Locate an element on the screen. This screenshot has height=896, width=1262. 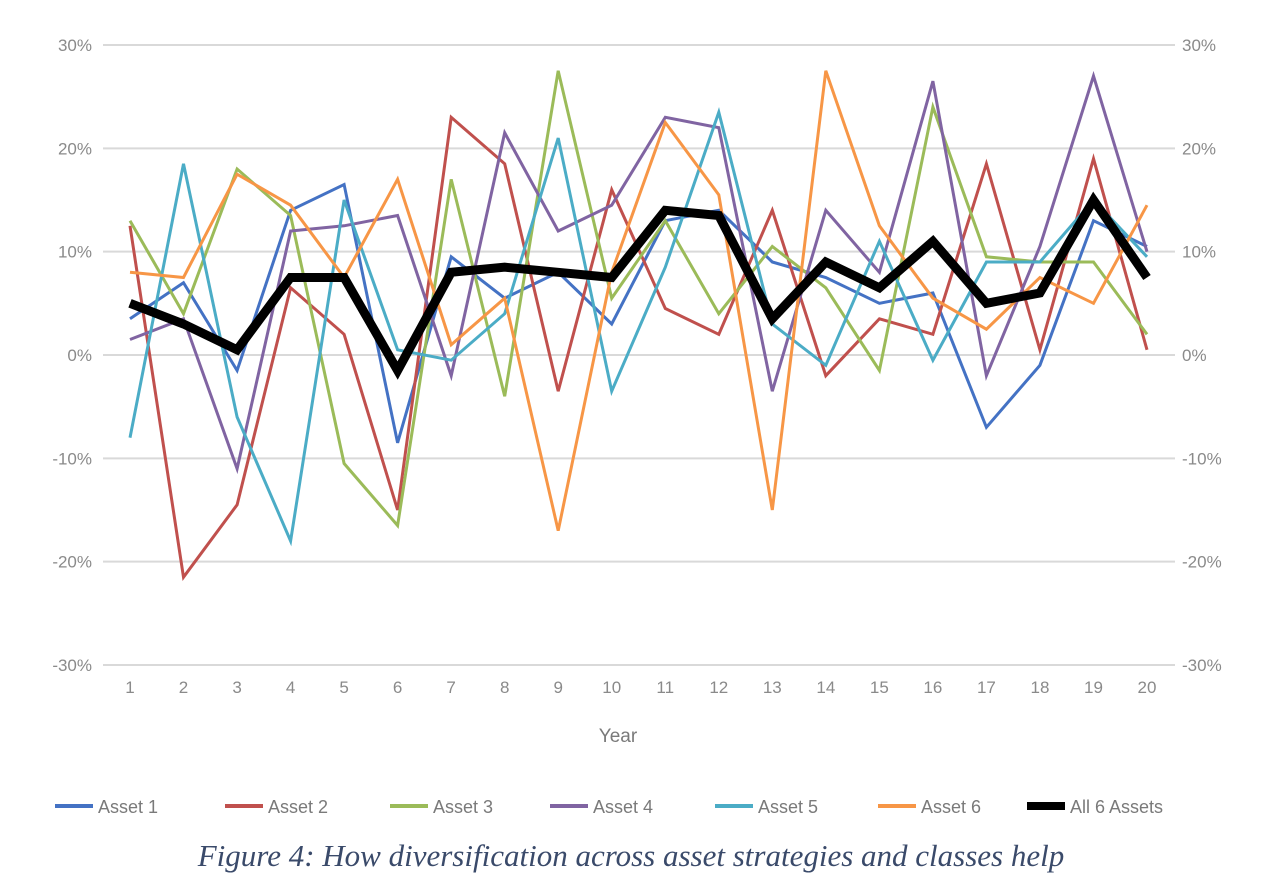
x-tick-label: 3 is located at coordinates (236, 687).